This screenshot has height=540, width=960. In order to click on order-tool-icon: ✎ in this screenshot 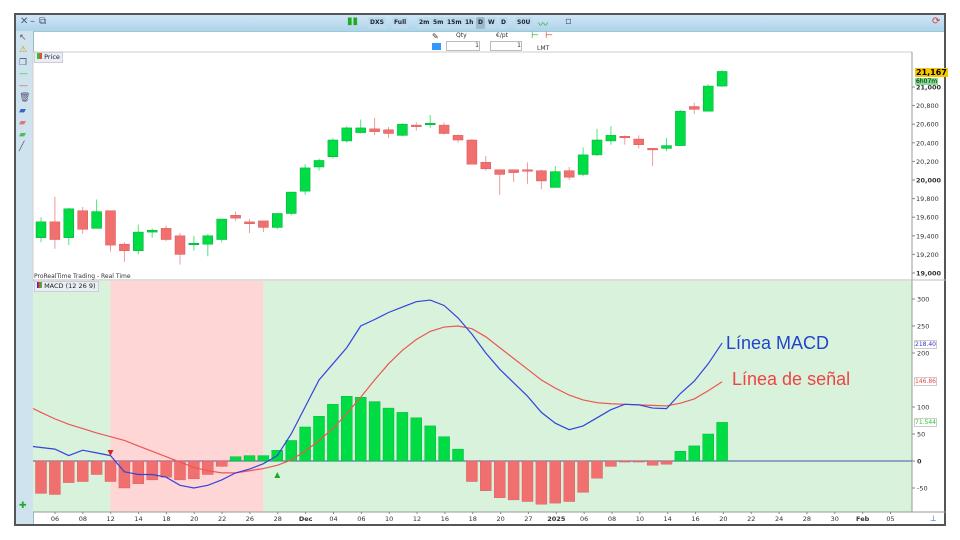, I will do `click(435, 36)`.